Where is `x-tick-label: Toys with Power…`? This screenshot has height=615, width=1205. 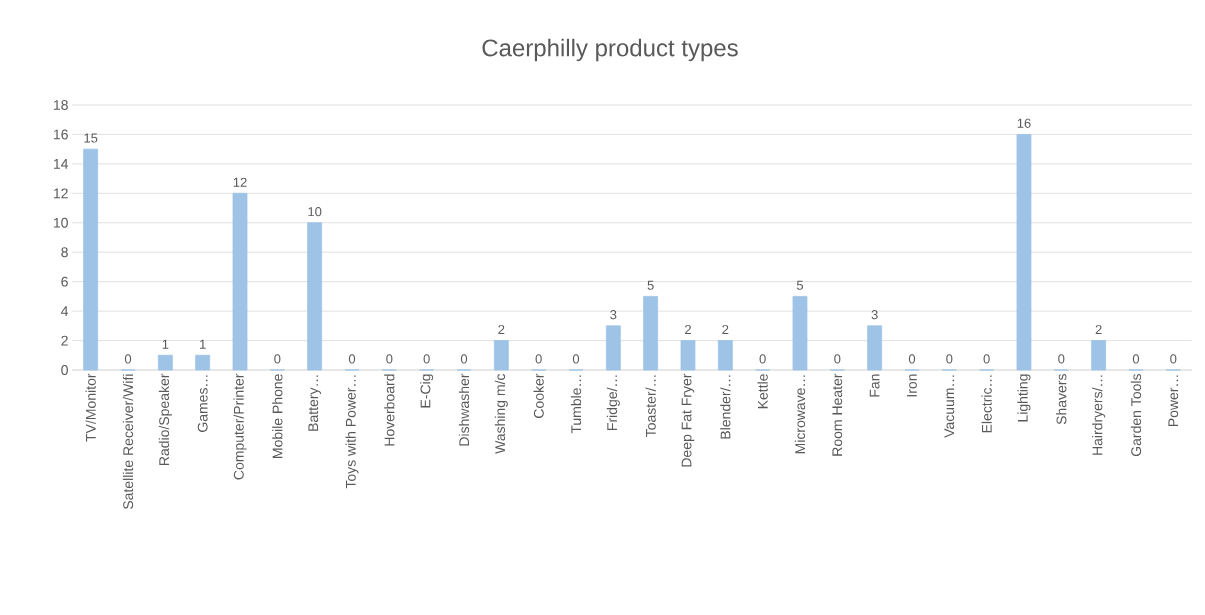 x-tick-label: Toys with Power… is located at coordinates (352, 432).